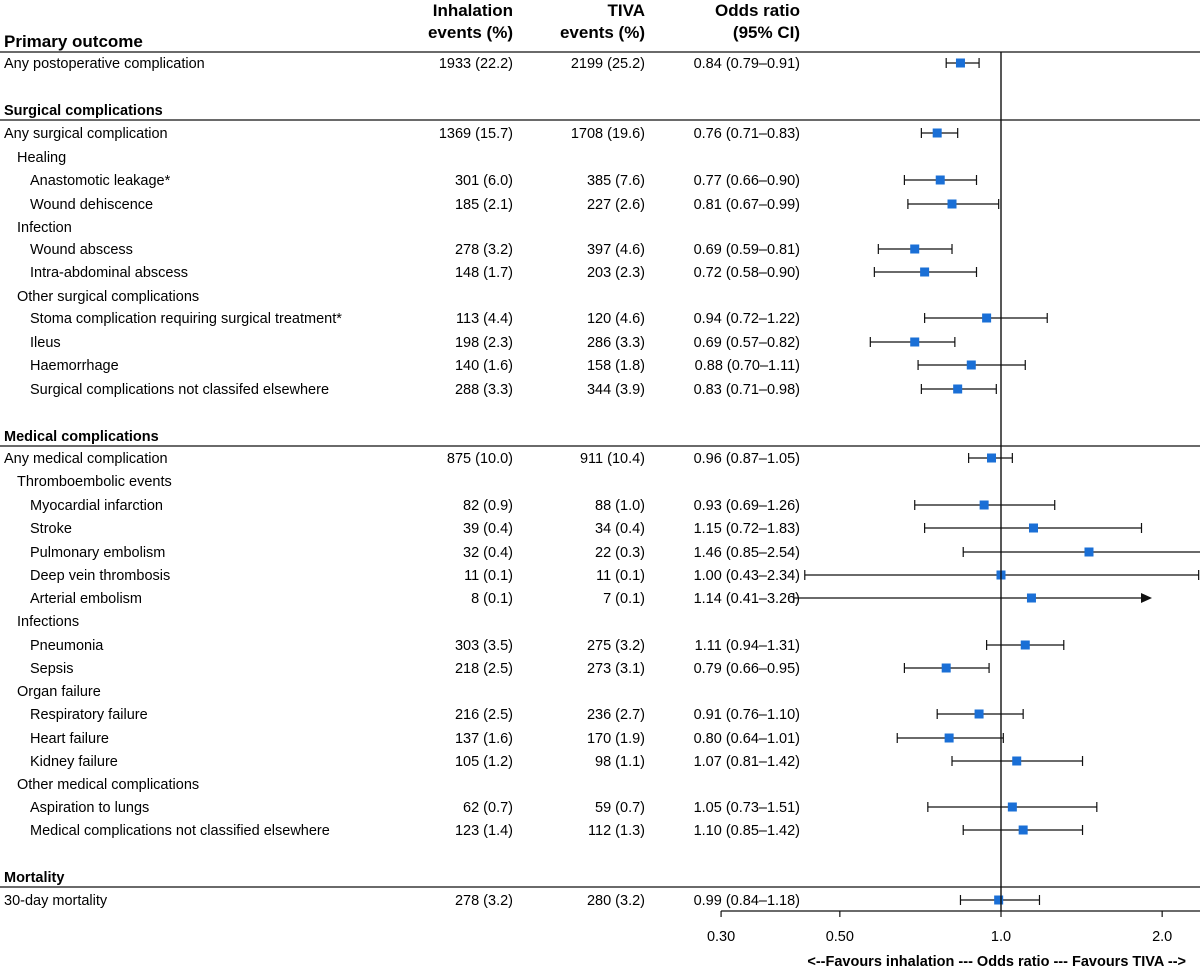  Describe the element at coordinates (59, 692) in the screenshot. I see `group-label: Organ failure` at that location.